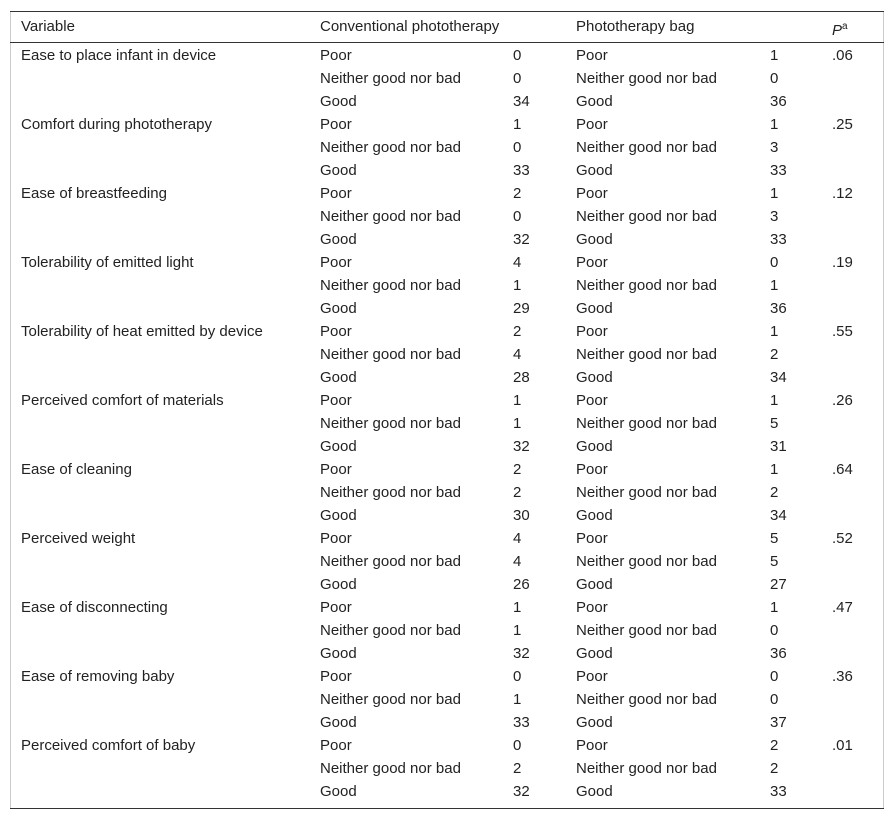  Describe the element at coordinates (778, 515) in the screenshot. I see `bag-count: 34` at that location.